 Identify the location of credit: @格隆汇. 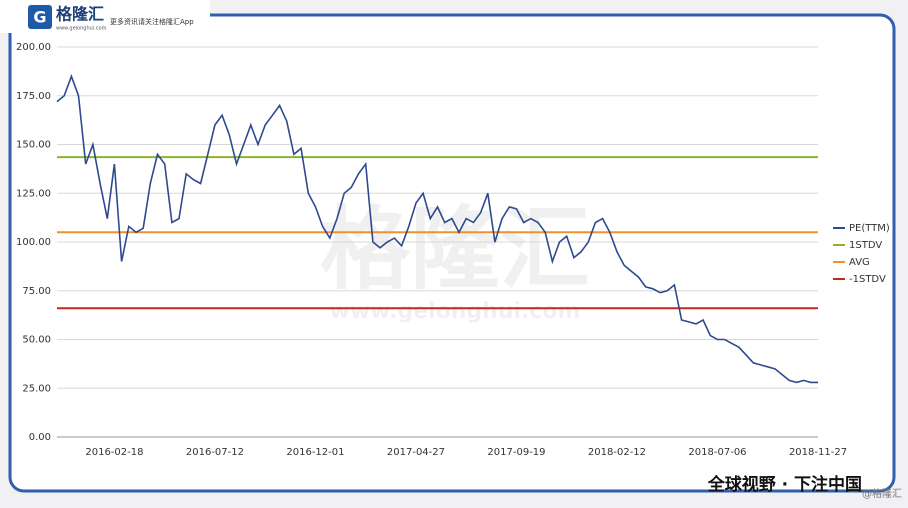
(882, 493).